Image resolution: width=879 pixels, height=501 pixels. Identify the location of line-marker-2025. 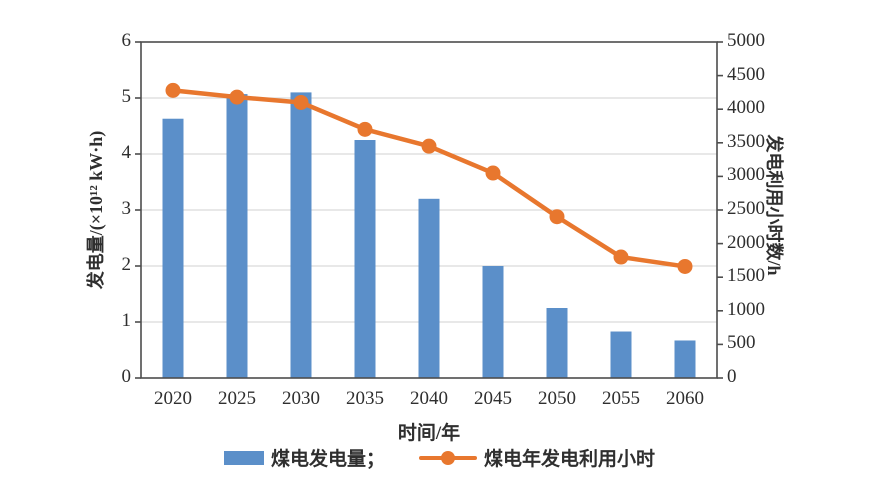
(237, 97).